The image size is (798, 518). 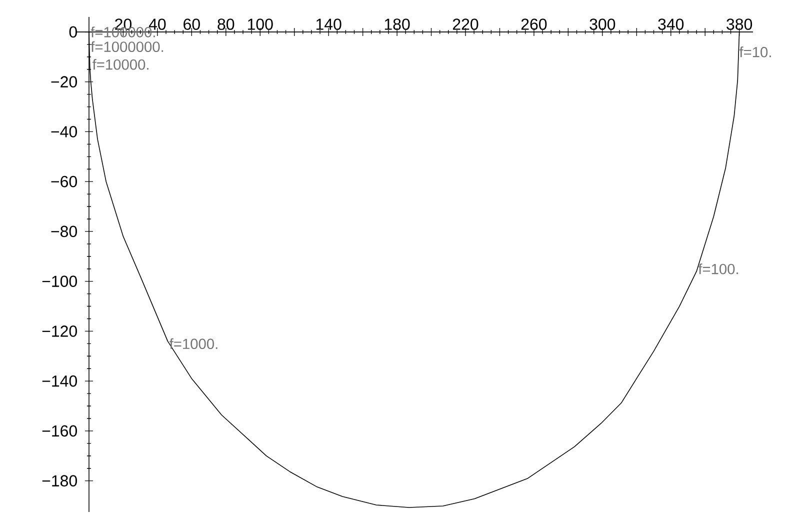 I want to click on annotation: f=10000., so click(x=120, y=64).